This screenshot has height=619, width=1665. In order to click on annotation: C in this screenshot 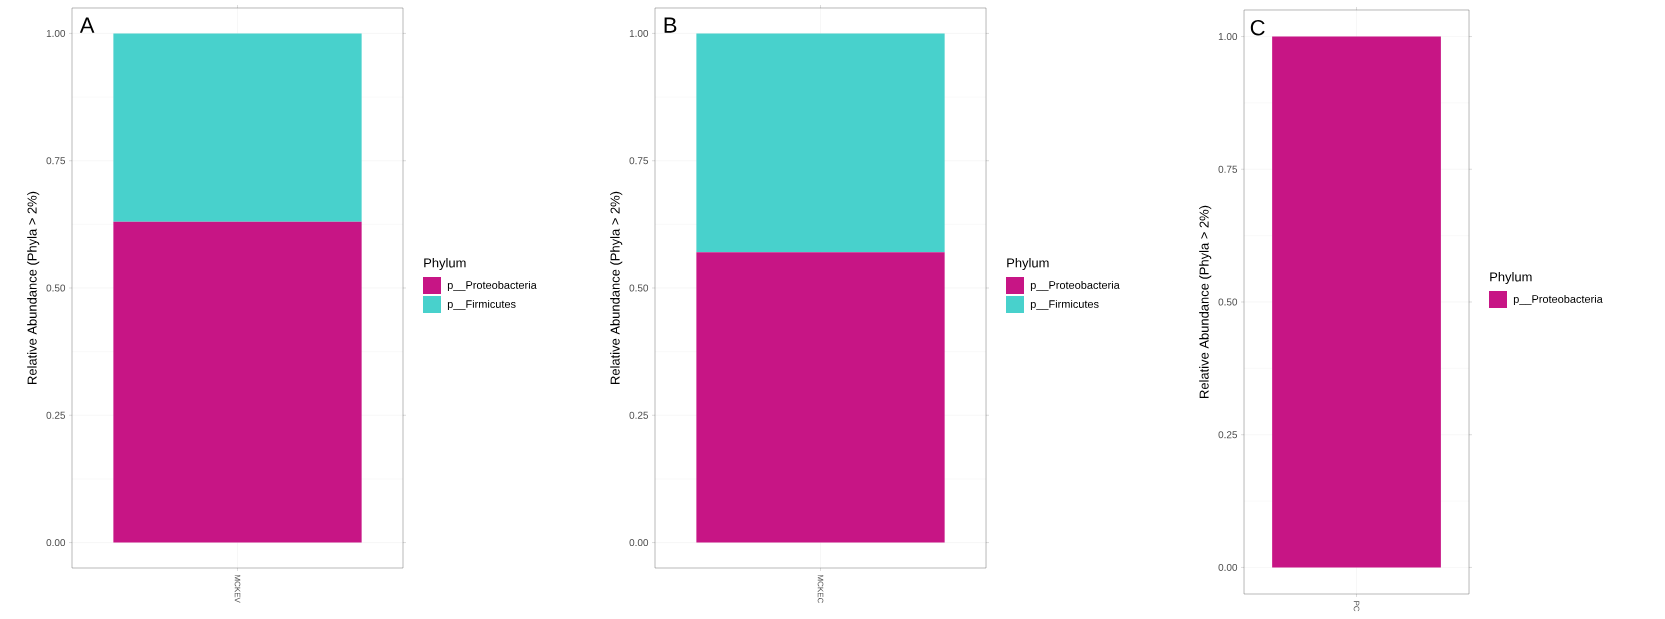, I will do `click(1257, 27)`.